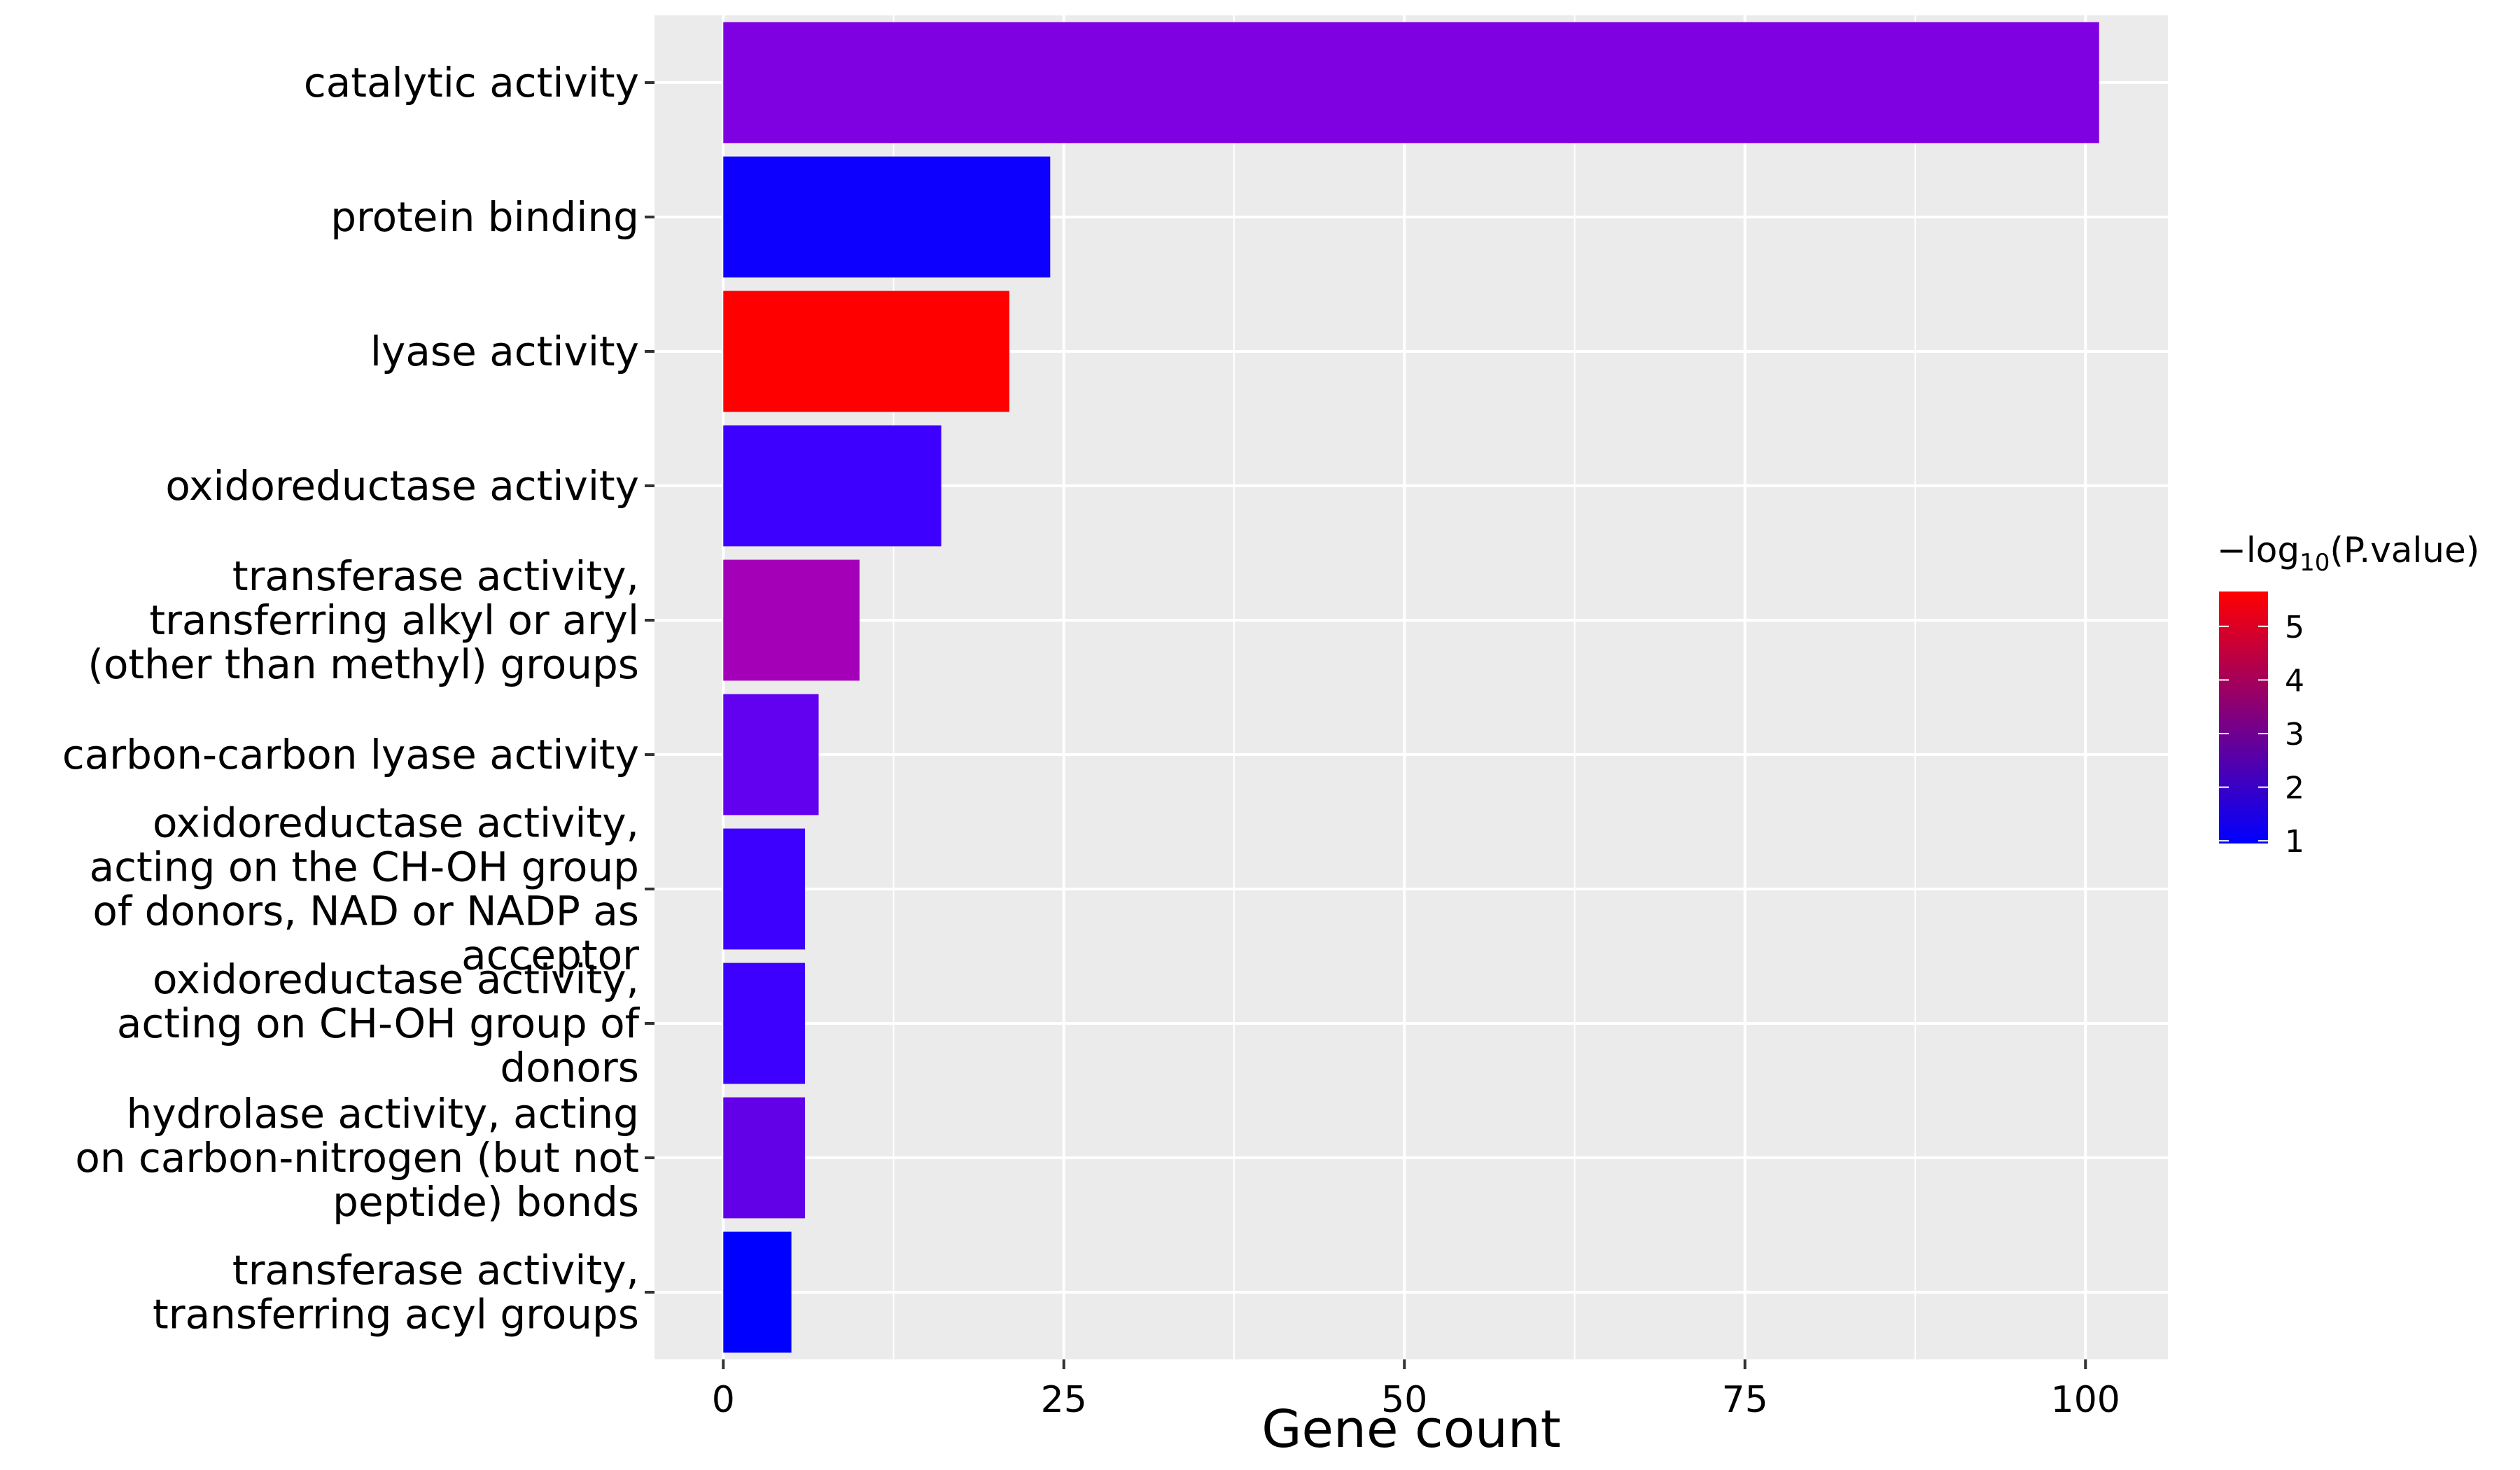 This screenshot has width=2520, height=1470. I want to click on legend-title-subscript: 10, so click(2315, 563).